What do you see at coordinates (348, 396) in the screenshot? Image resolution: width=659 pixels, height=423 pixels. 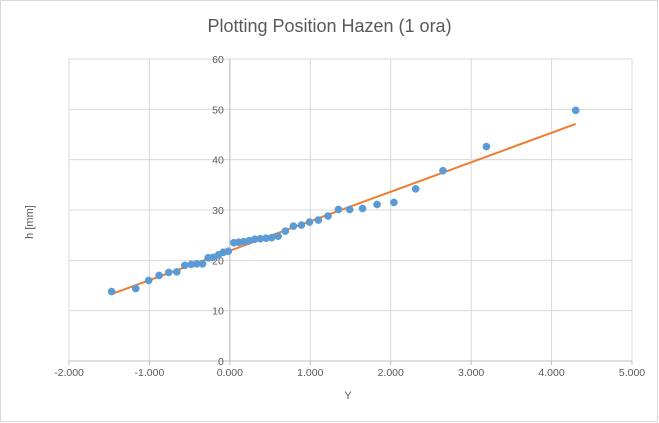 I see `x-axis-title: Y` at bounding box center [348, 396].